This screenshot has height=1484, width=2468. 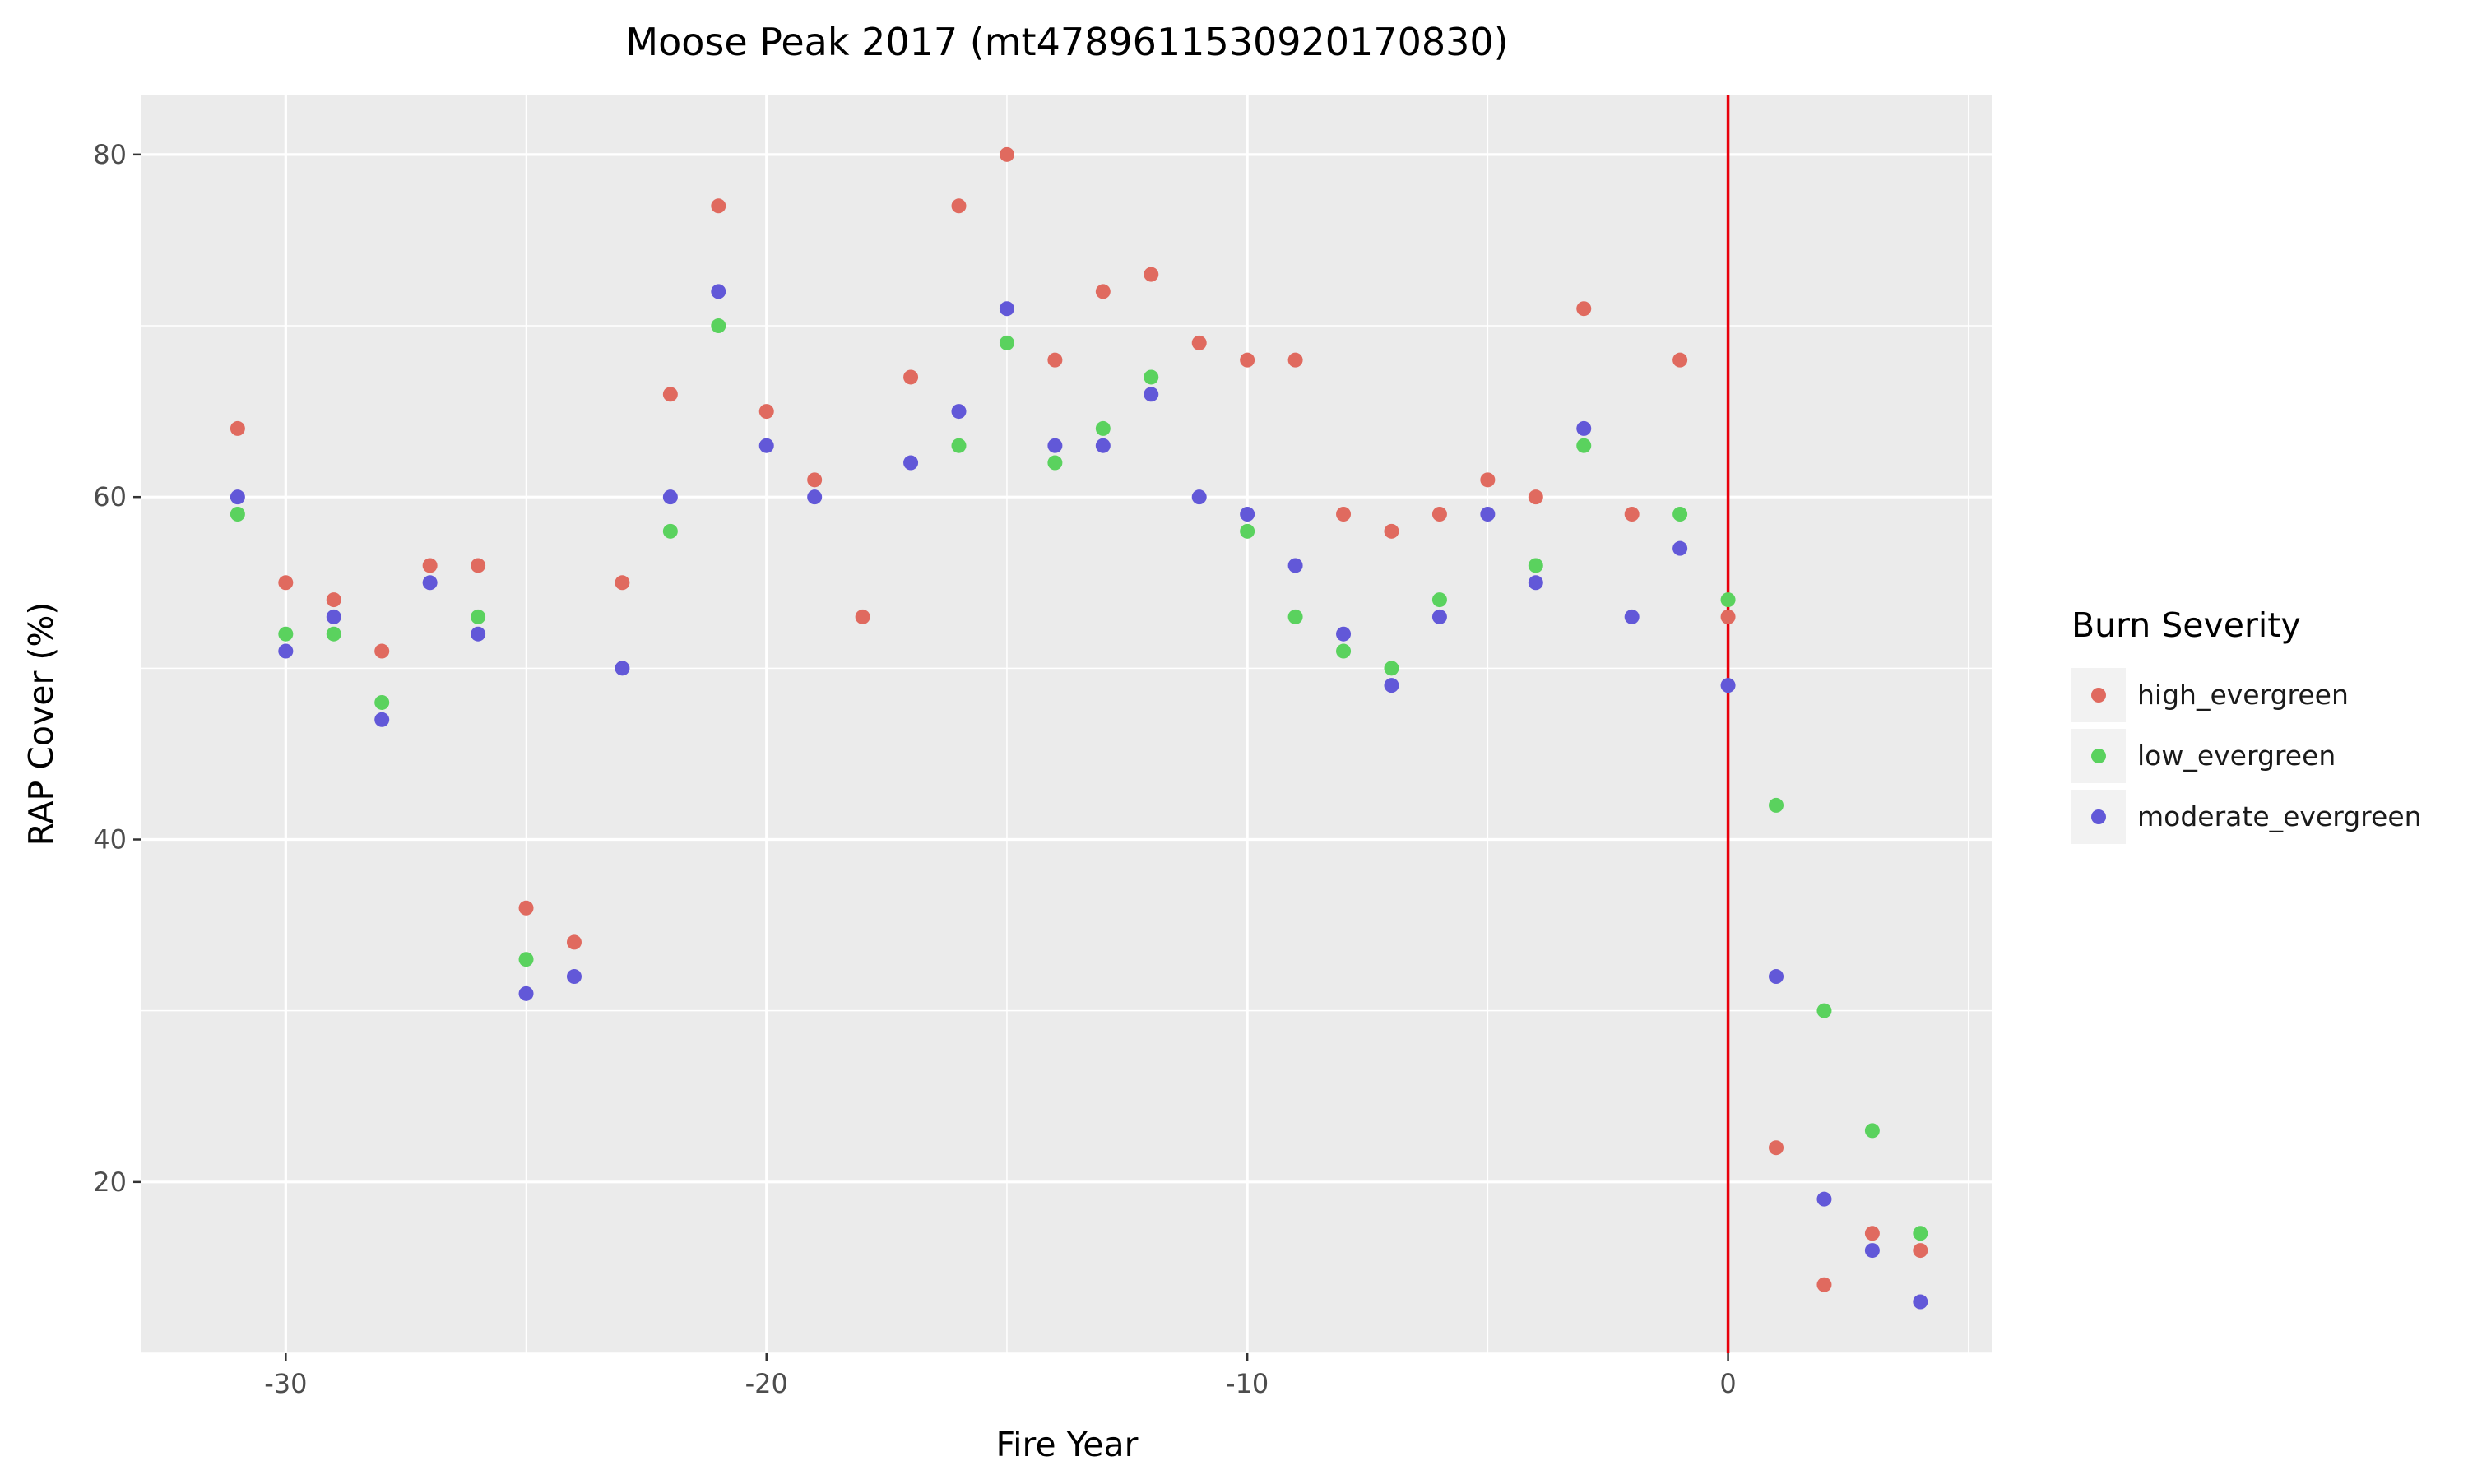 What do you see at coordinates (2186, 625) in the screenshot?
I see `legend-title: Burn Severity` at bounding box center [2186, 625].